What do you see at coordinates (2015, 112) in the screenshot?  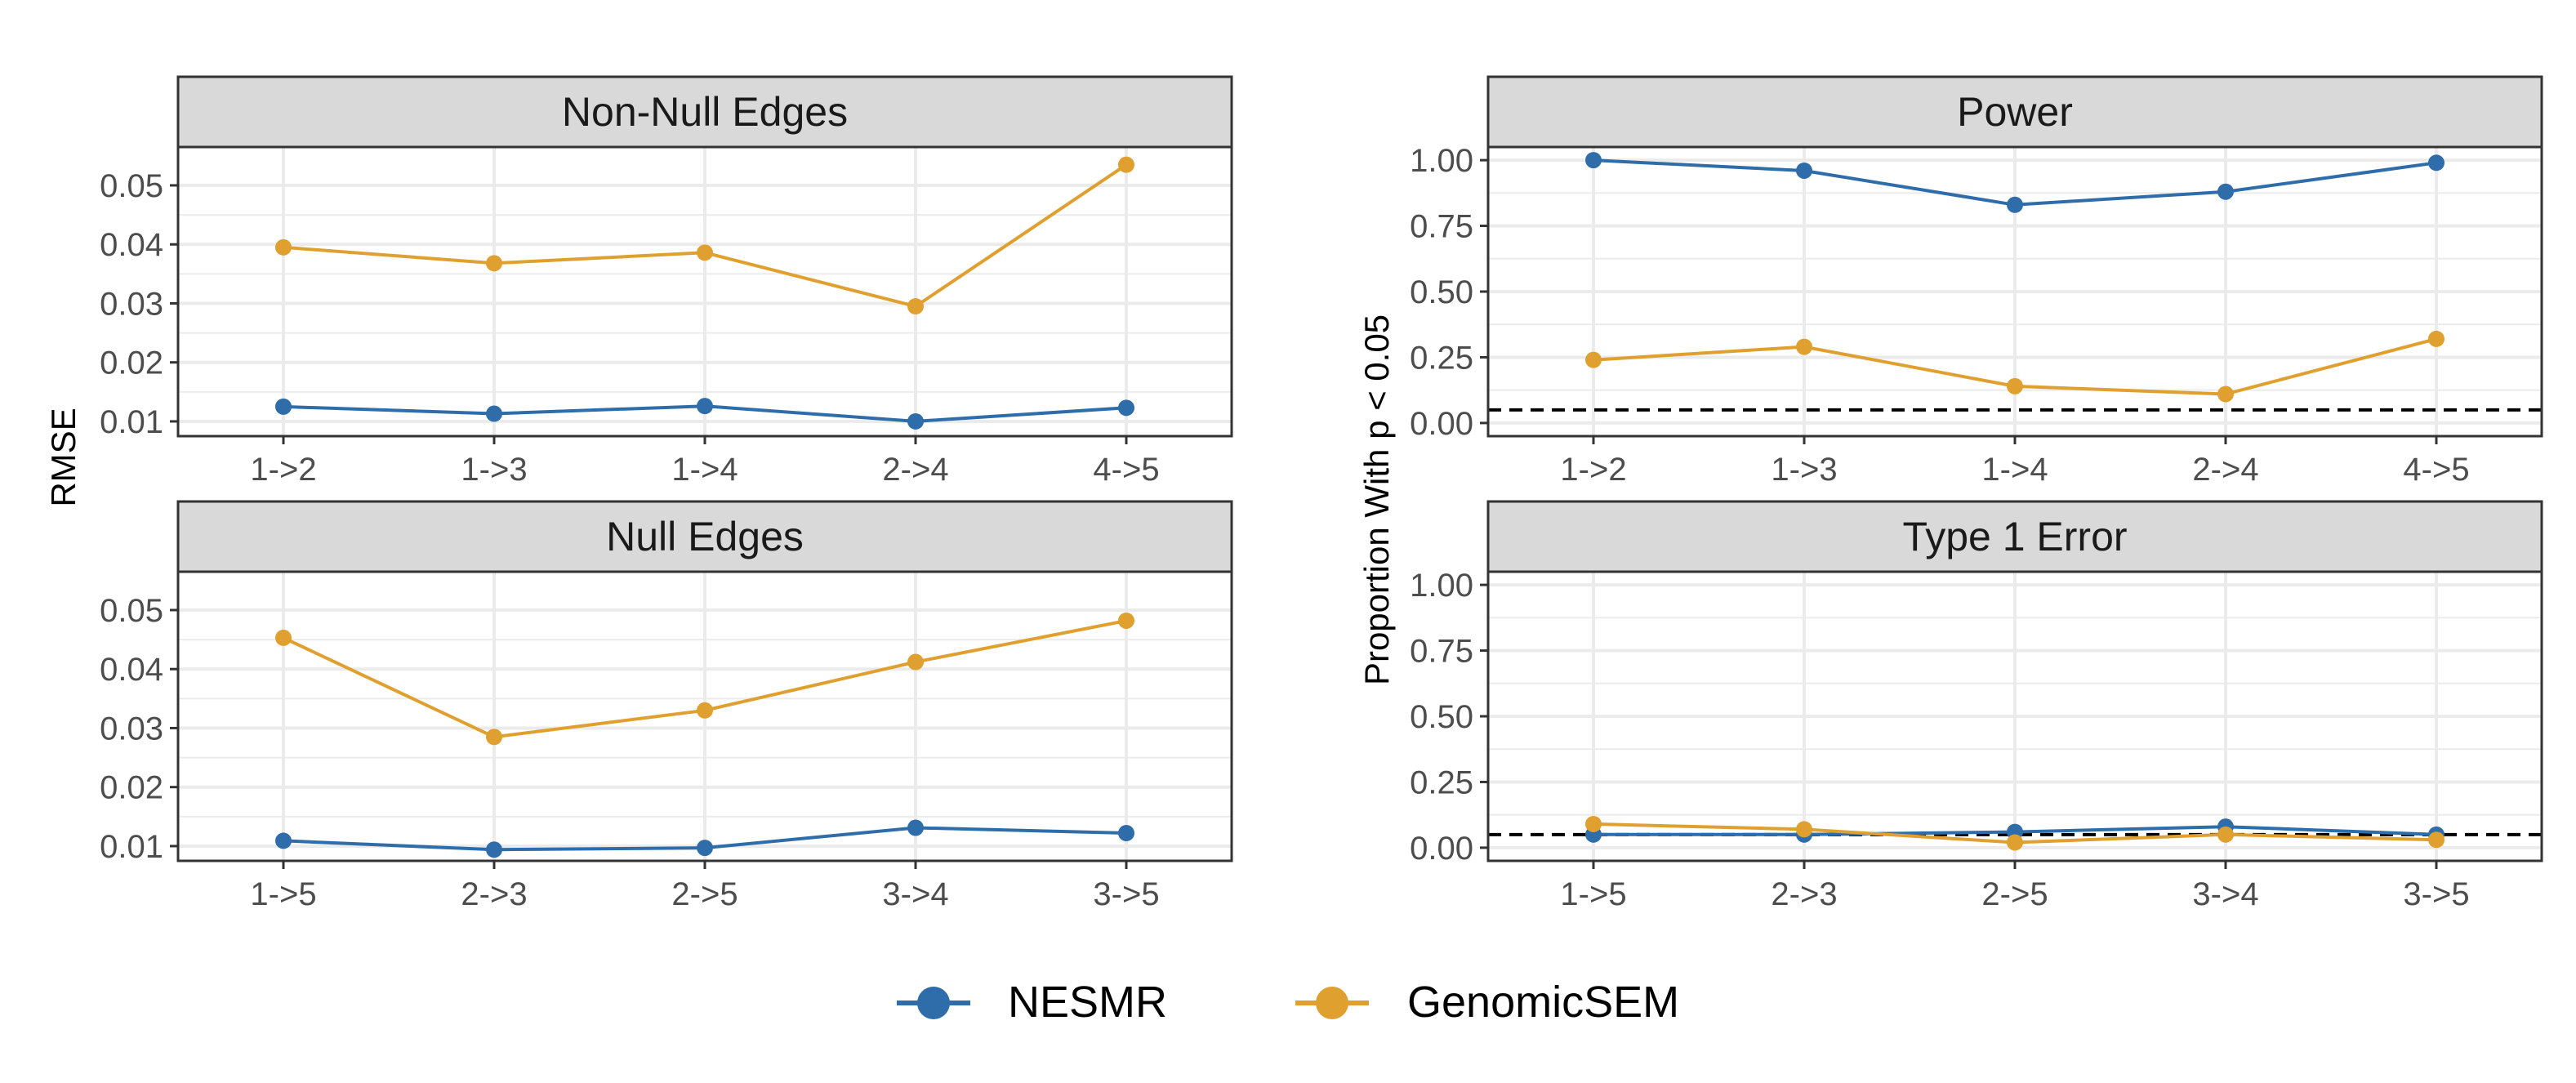 I see `facet-title: Power` at bounding box center [2015, 112].